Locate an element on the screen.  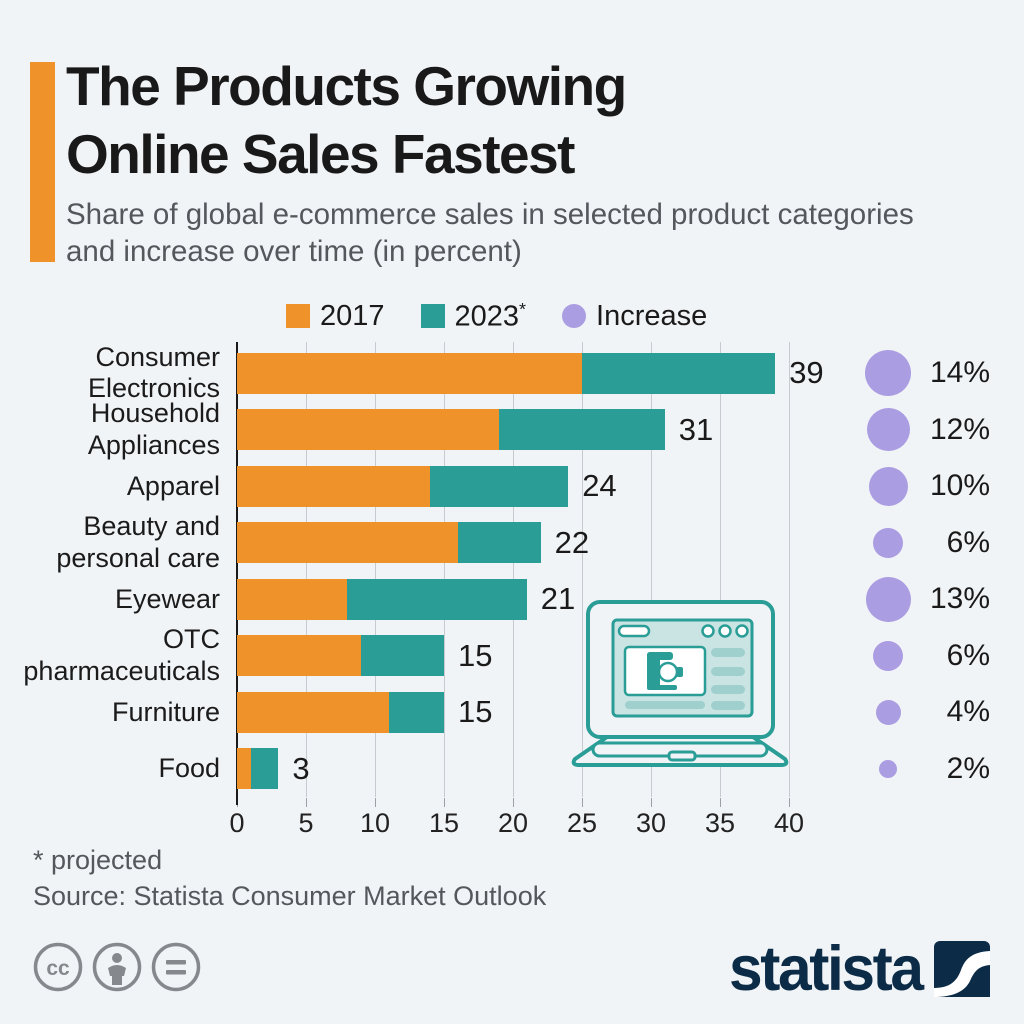
axis-tick-label: 20 is located at coordinates (513, 823).